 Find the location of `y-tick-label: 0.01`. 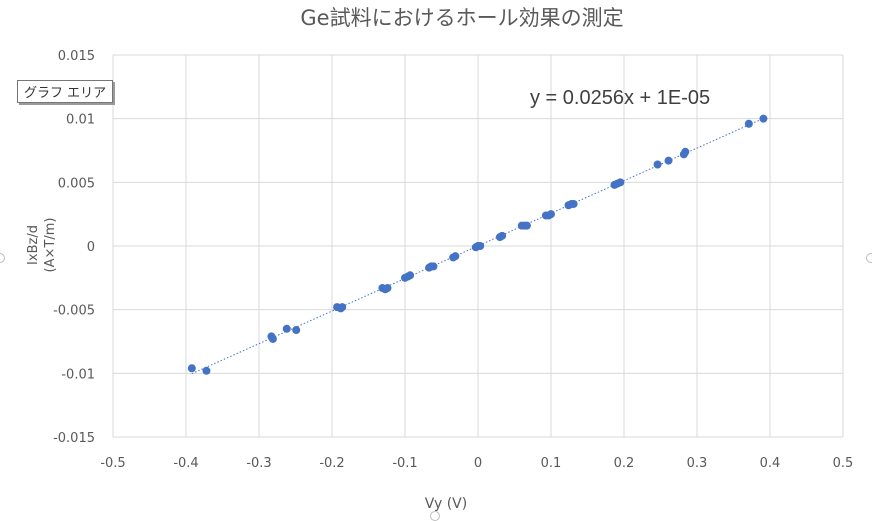

y-tick-label: 0.01 is located at coordinates (80, 120).